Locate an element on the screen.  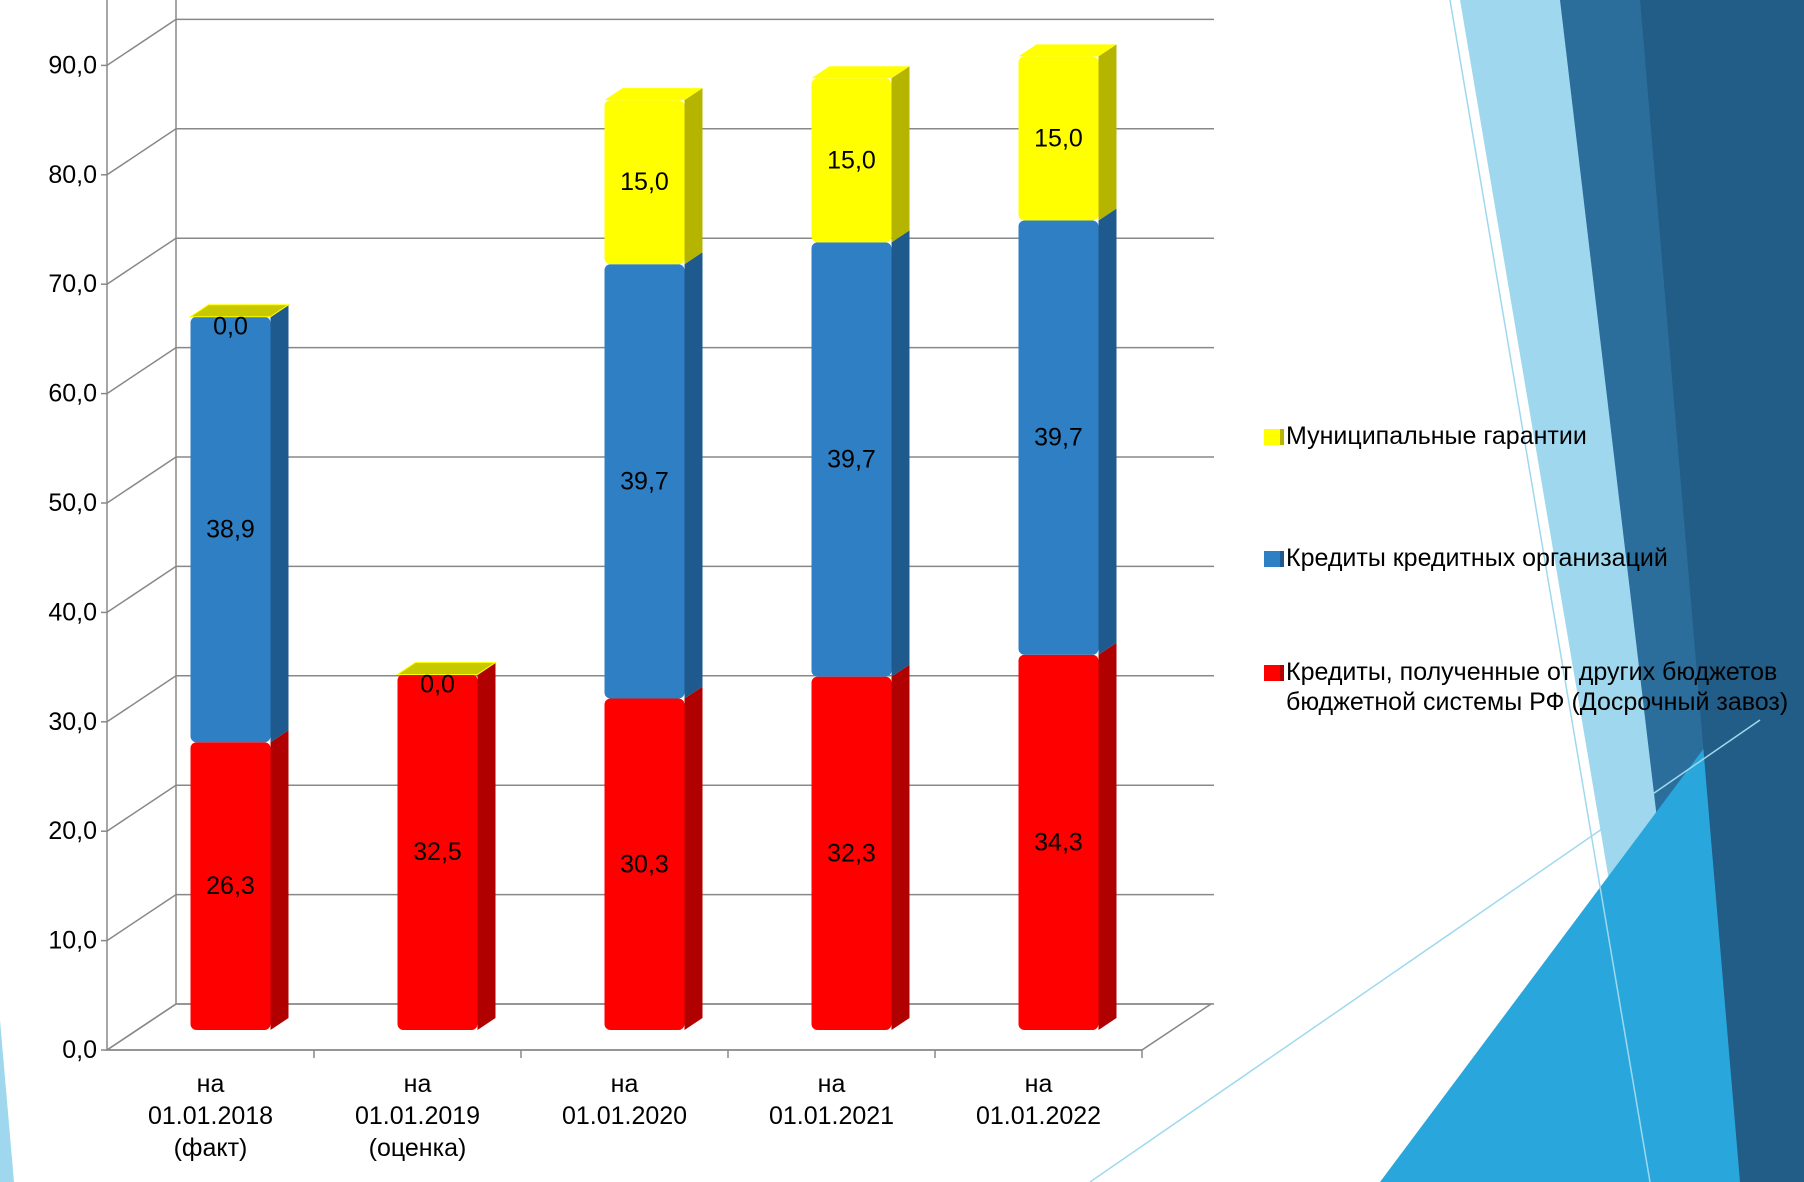
legend-entry: Кредиты кредитных организаций is located at coordinates (1533, 558).